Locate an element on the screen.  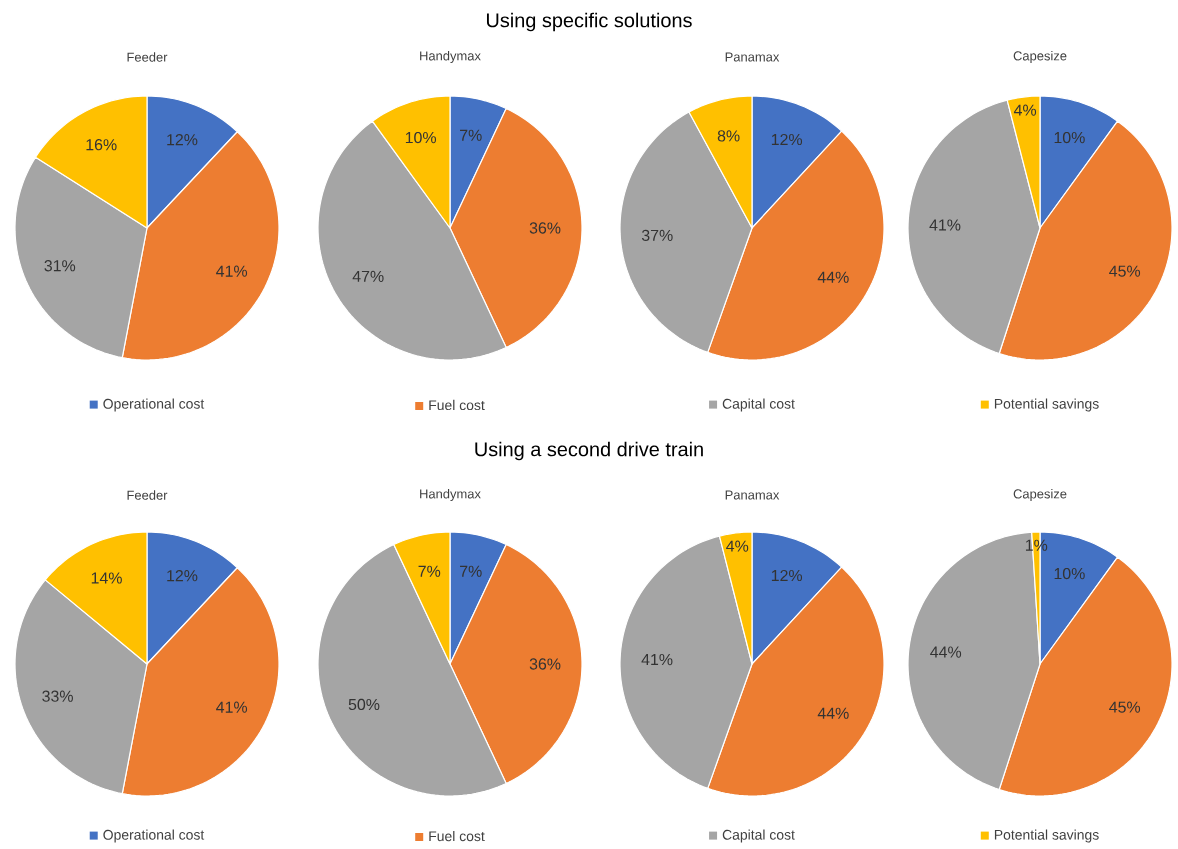
data-label: 1% is located at coordinates (1036, 545).